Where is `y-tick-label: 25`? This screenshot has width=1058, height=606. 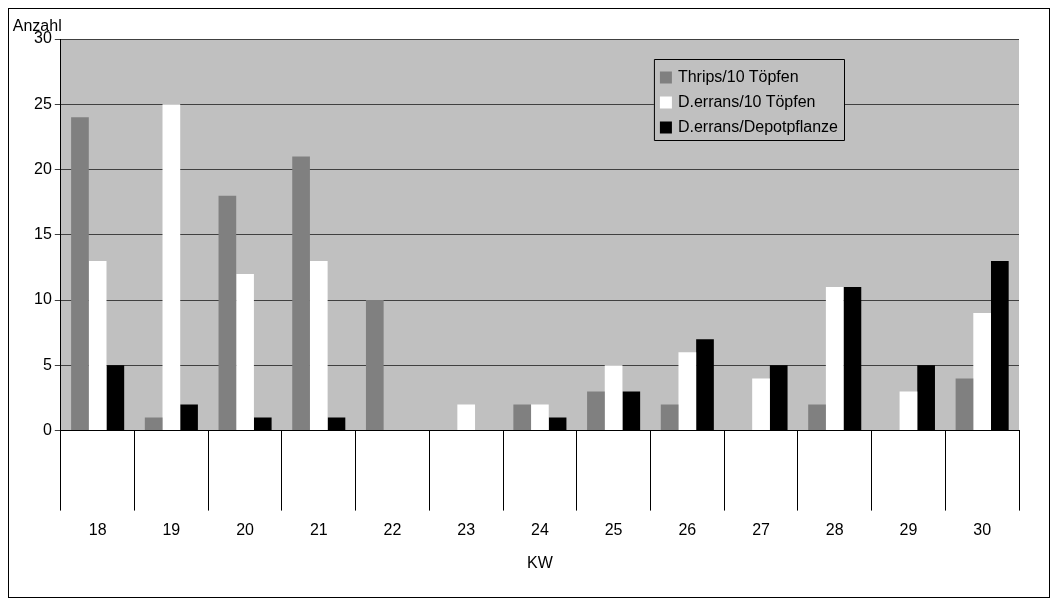 y-tick-label: 25 is located at coordinates (43, 103).